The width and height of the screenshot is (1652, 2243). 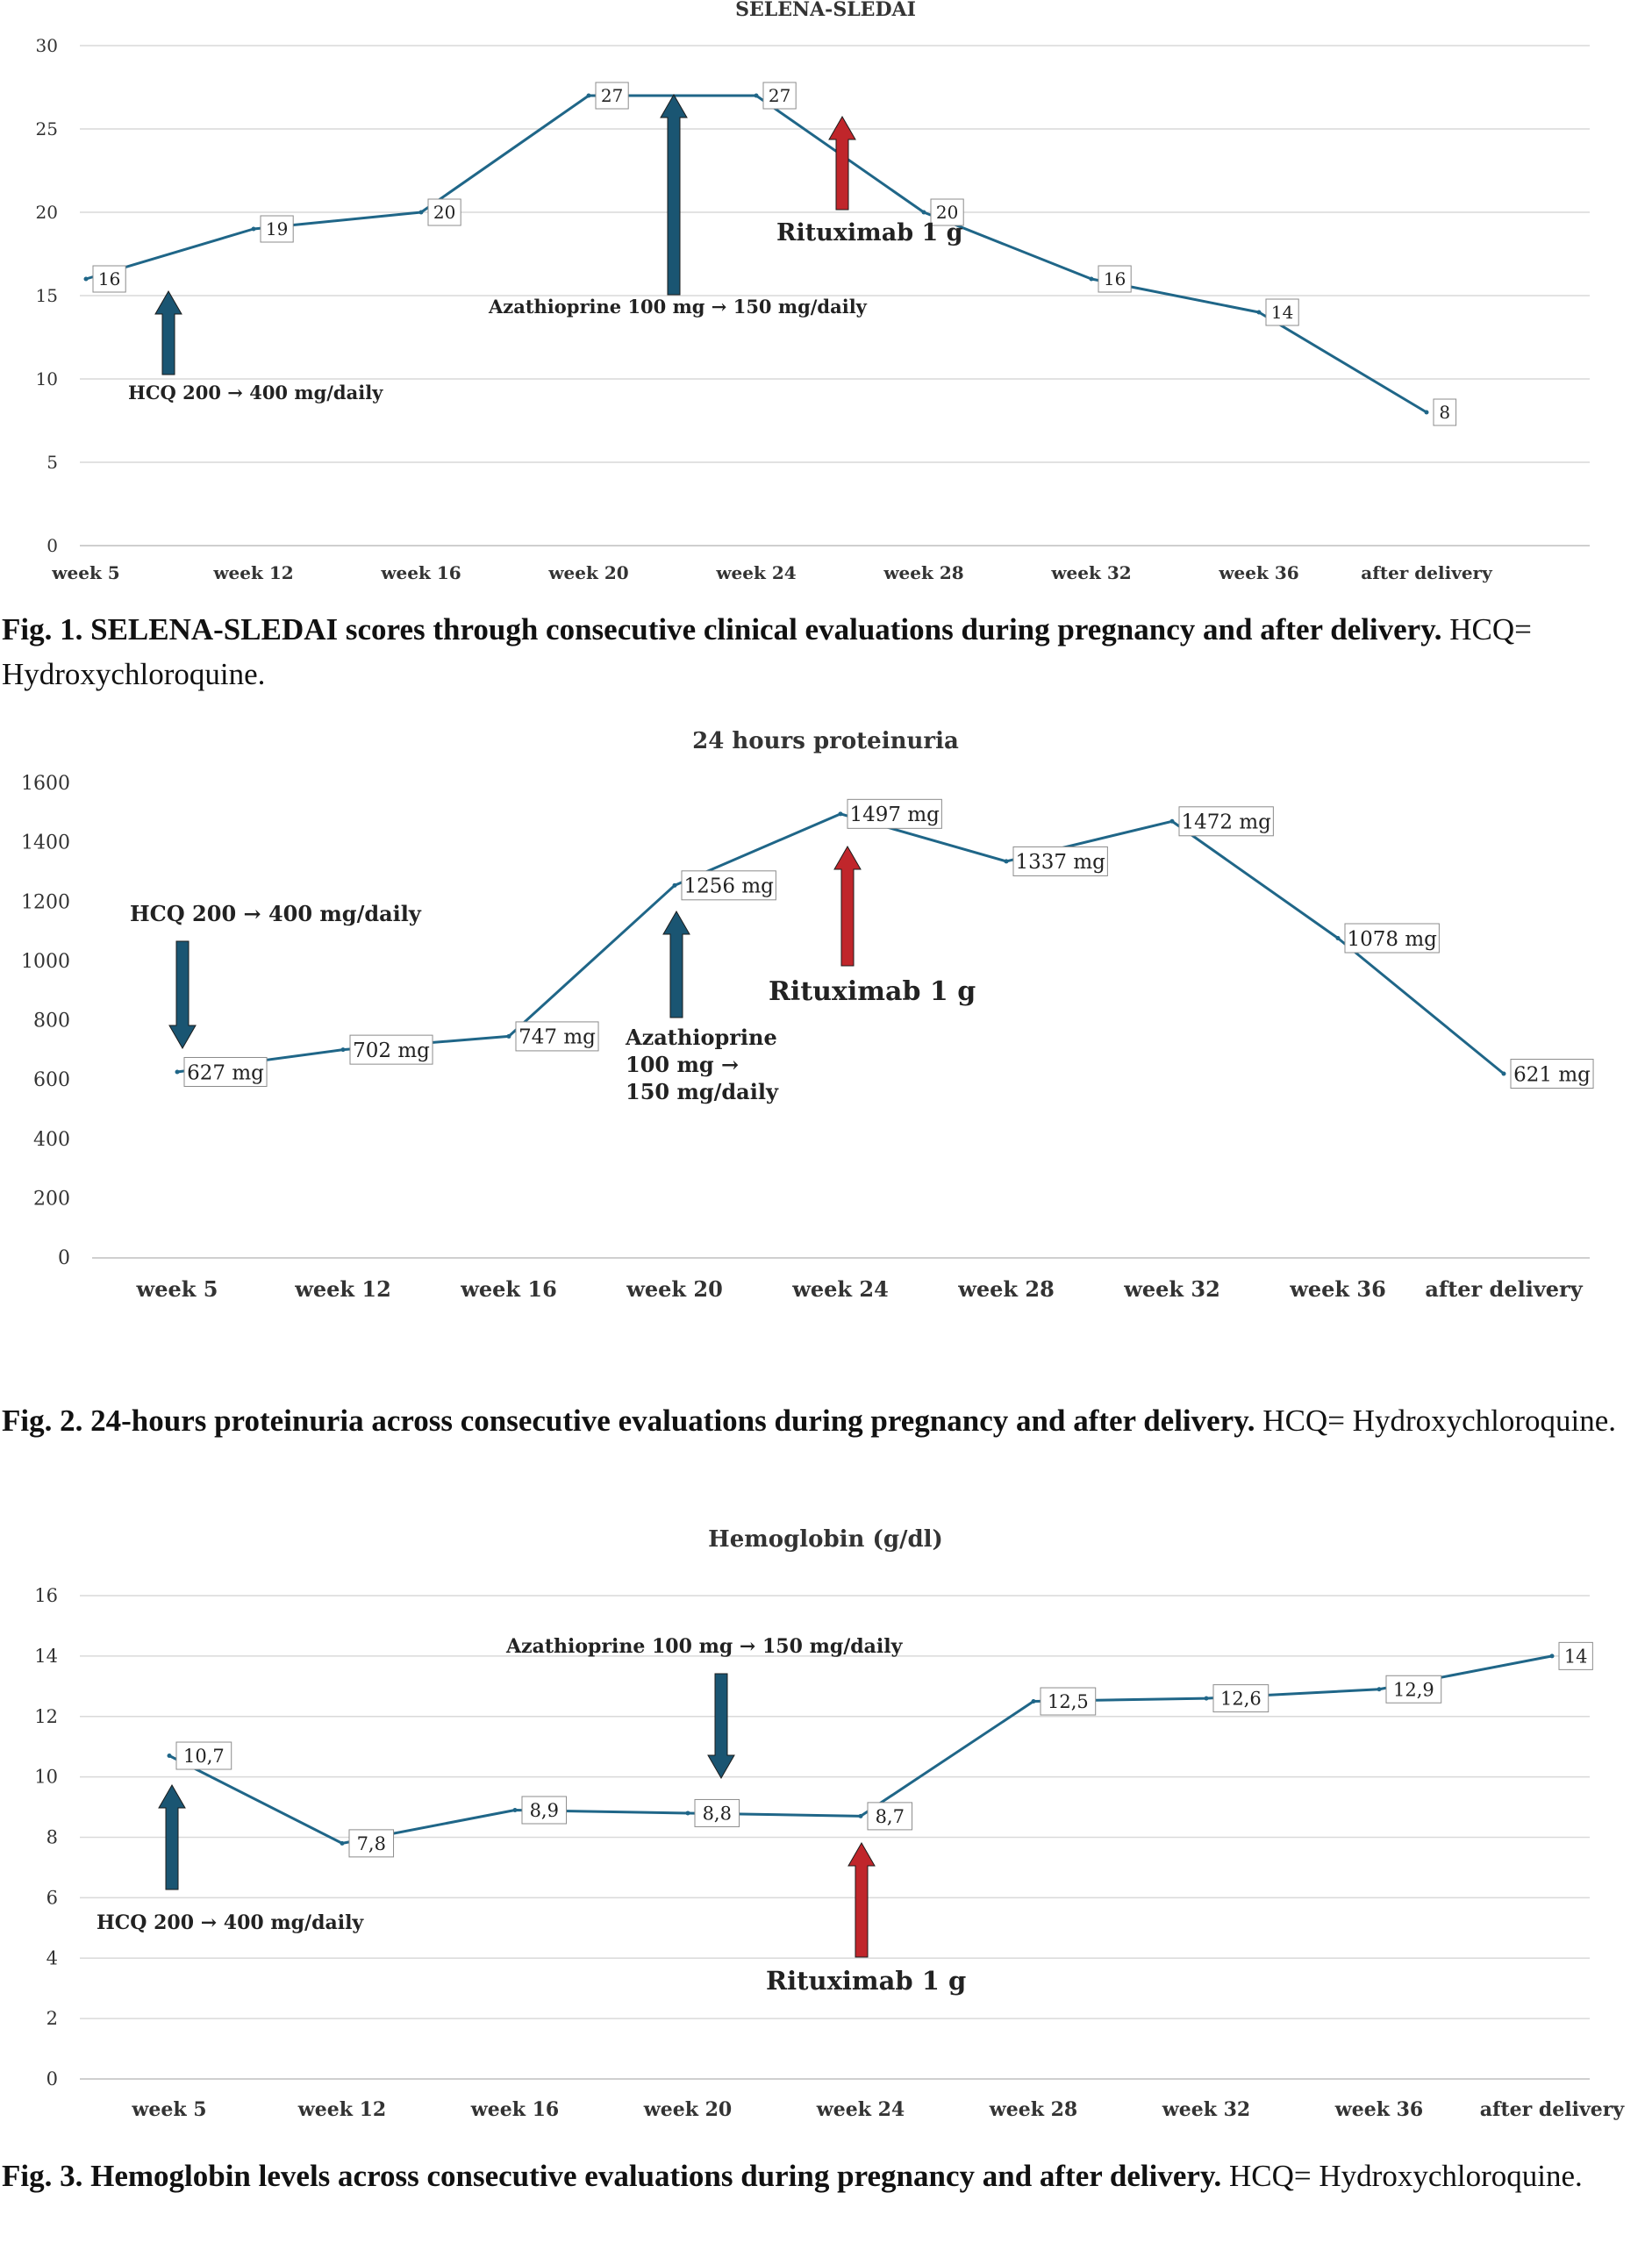 I want to click on fig1-caption-normal: HCQ= Hydroxychloroquine., so click(x=767, y=652).